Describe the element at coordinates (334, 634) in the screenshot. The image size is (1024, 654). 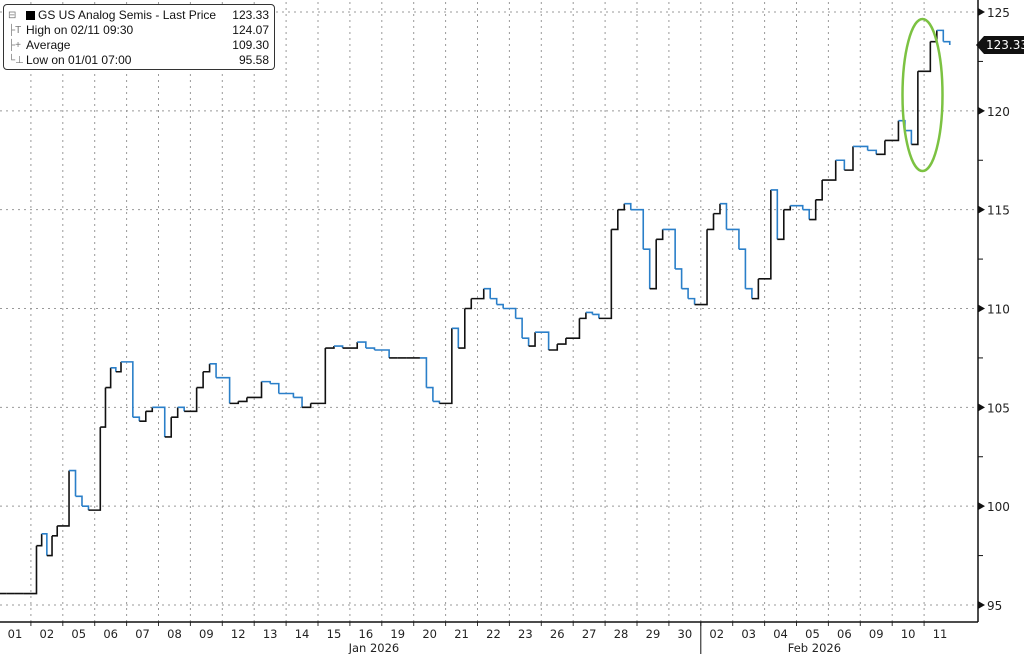
I see `x-tick-label: 15` at that location.